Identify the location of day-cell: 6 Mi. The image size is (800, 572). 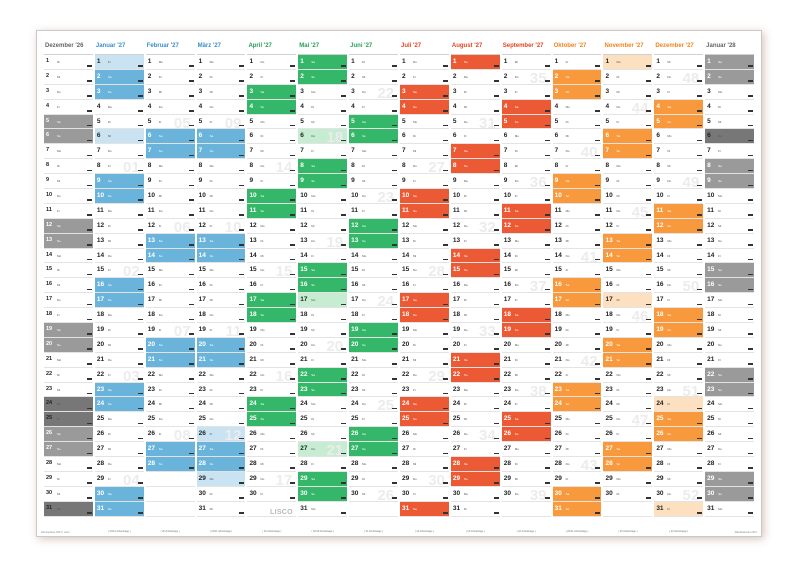
(119, 137).